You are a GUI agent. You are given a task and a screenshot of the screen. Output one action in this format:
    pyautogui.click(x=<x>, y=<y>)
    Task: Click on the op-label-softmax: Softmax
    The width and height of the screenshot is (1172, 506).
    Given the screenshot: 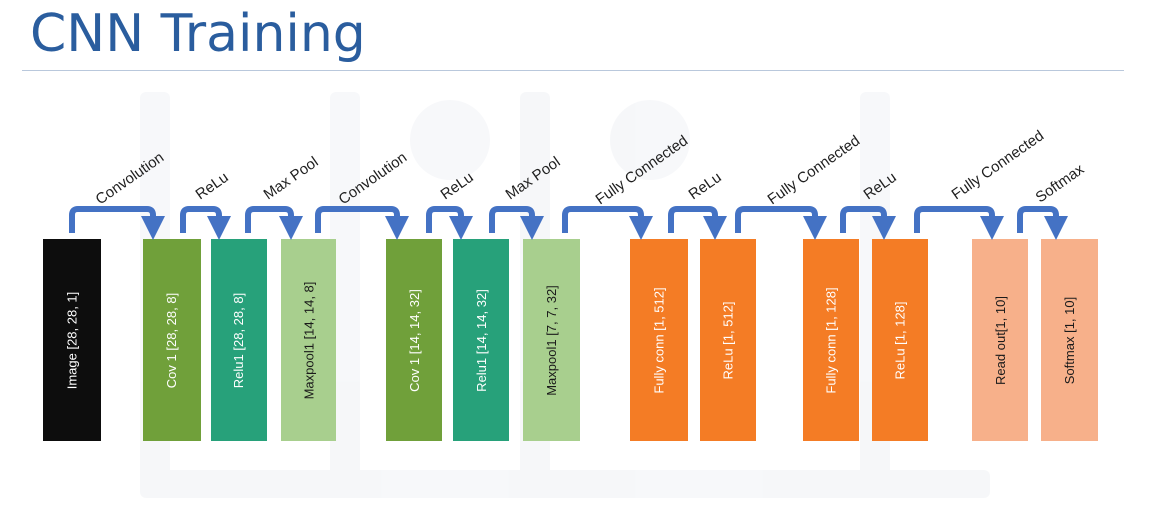 What is the action you would take?
    pyautogui.click(x=1060, y=184)
    